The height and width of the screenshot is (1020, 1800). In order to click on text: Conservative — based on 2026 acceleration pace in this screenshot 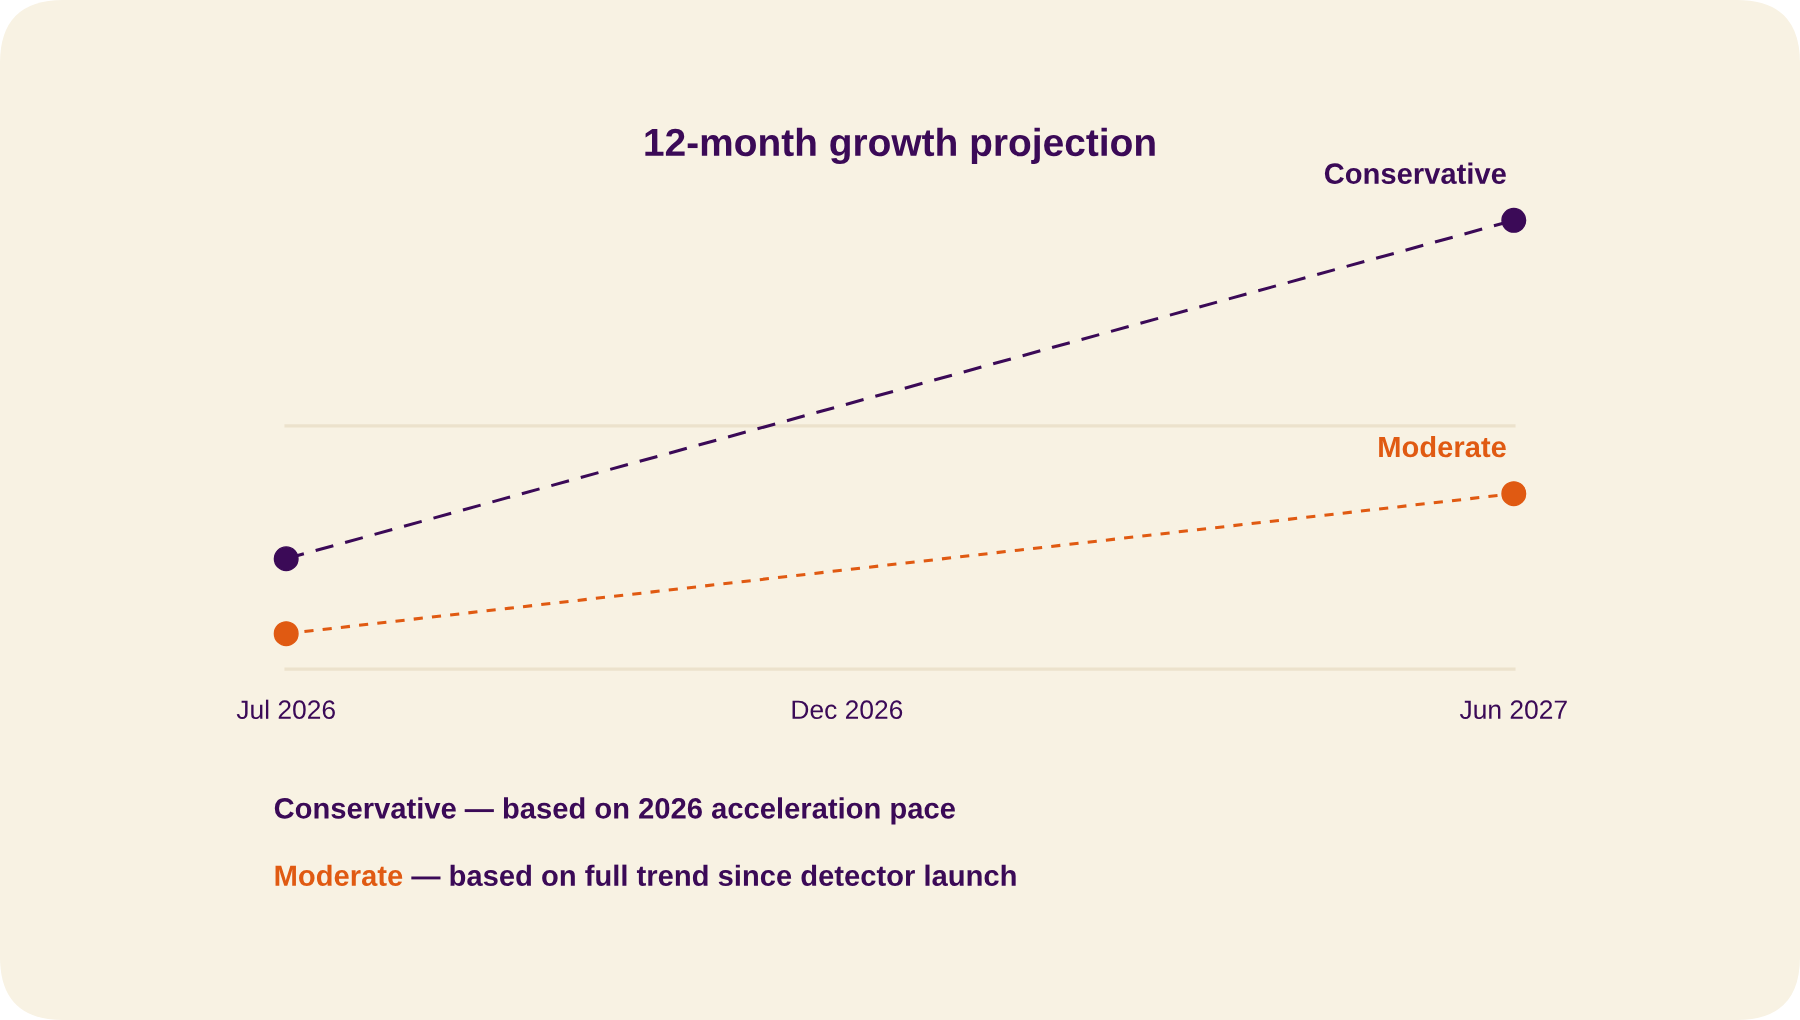, I will do `click(614, 811)`.